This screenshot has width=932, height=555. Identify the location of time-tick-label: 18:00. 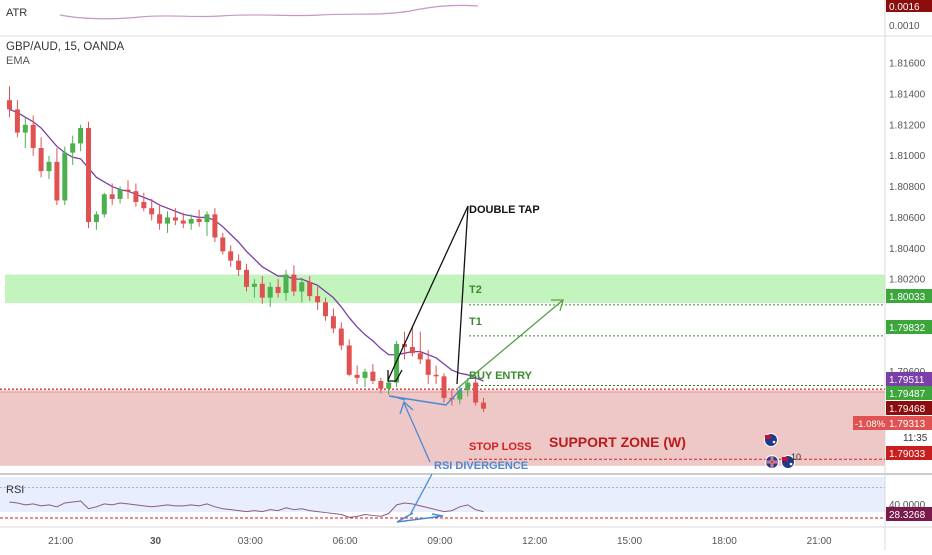
(724, 541).